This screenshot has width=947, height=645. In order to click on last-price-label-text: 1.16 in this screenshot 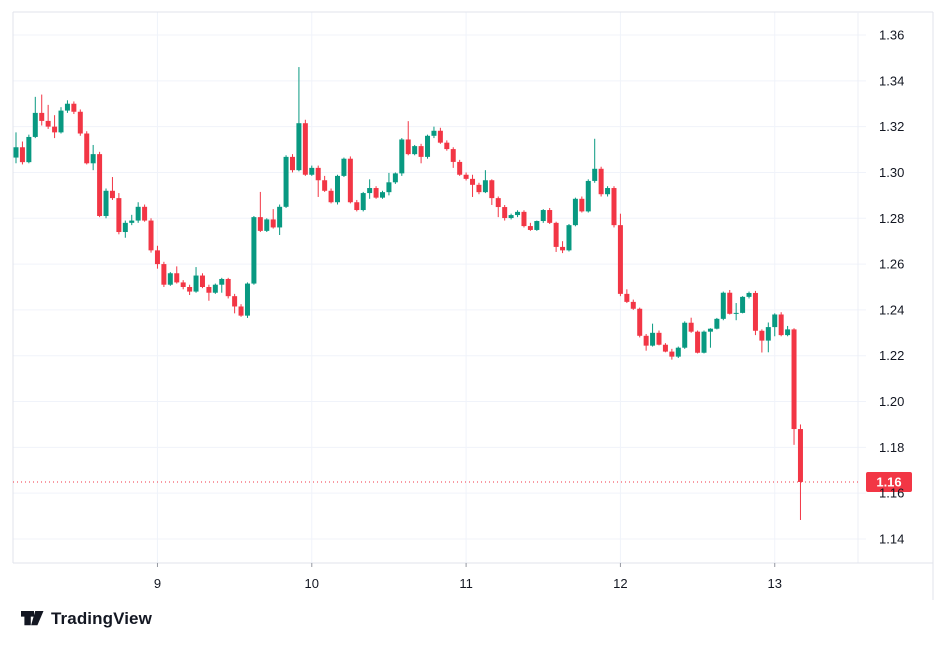, I will do `click(888, 481)`.